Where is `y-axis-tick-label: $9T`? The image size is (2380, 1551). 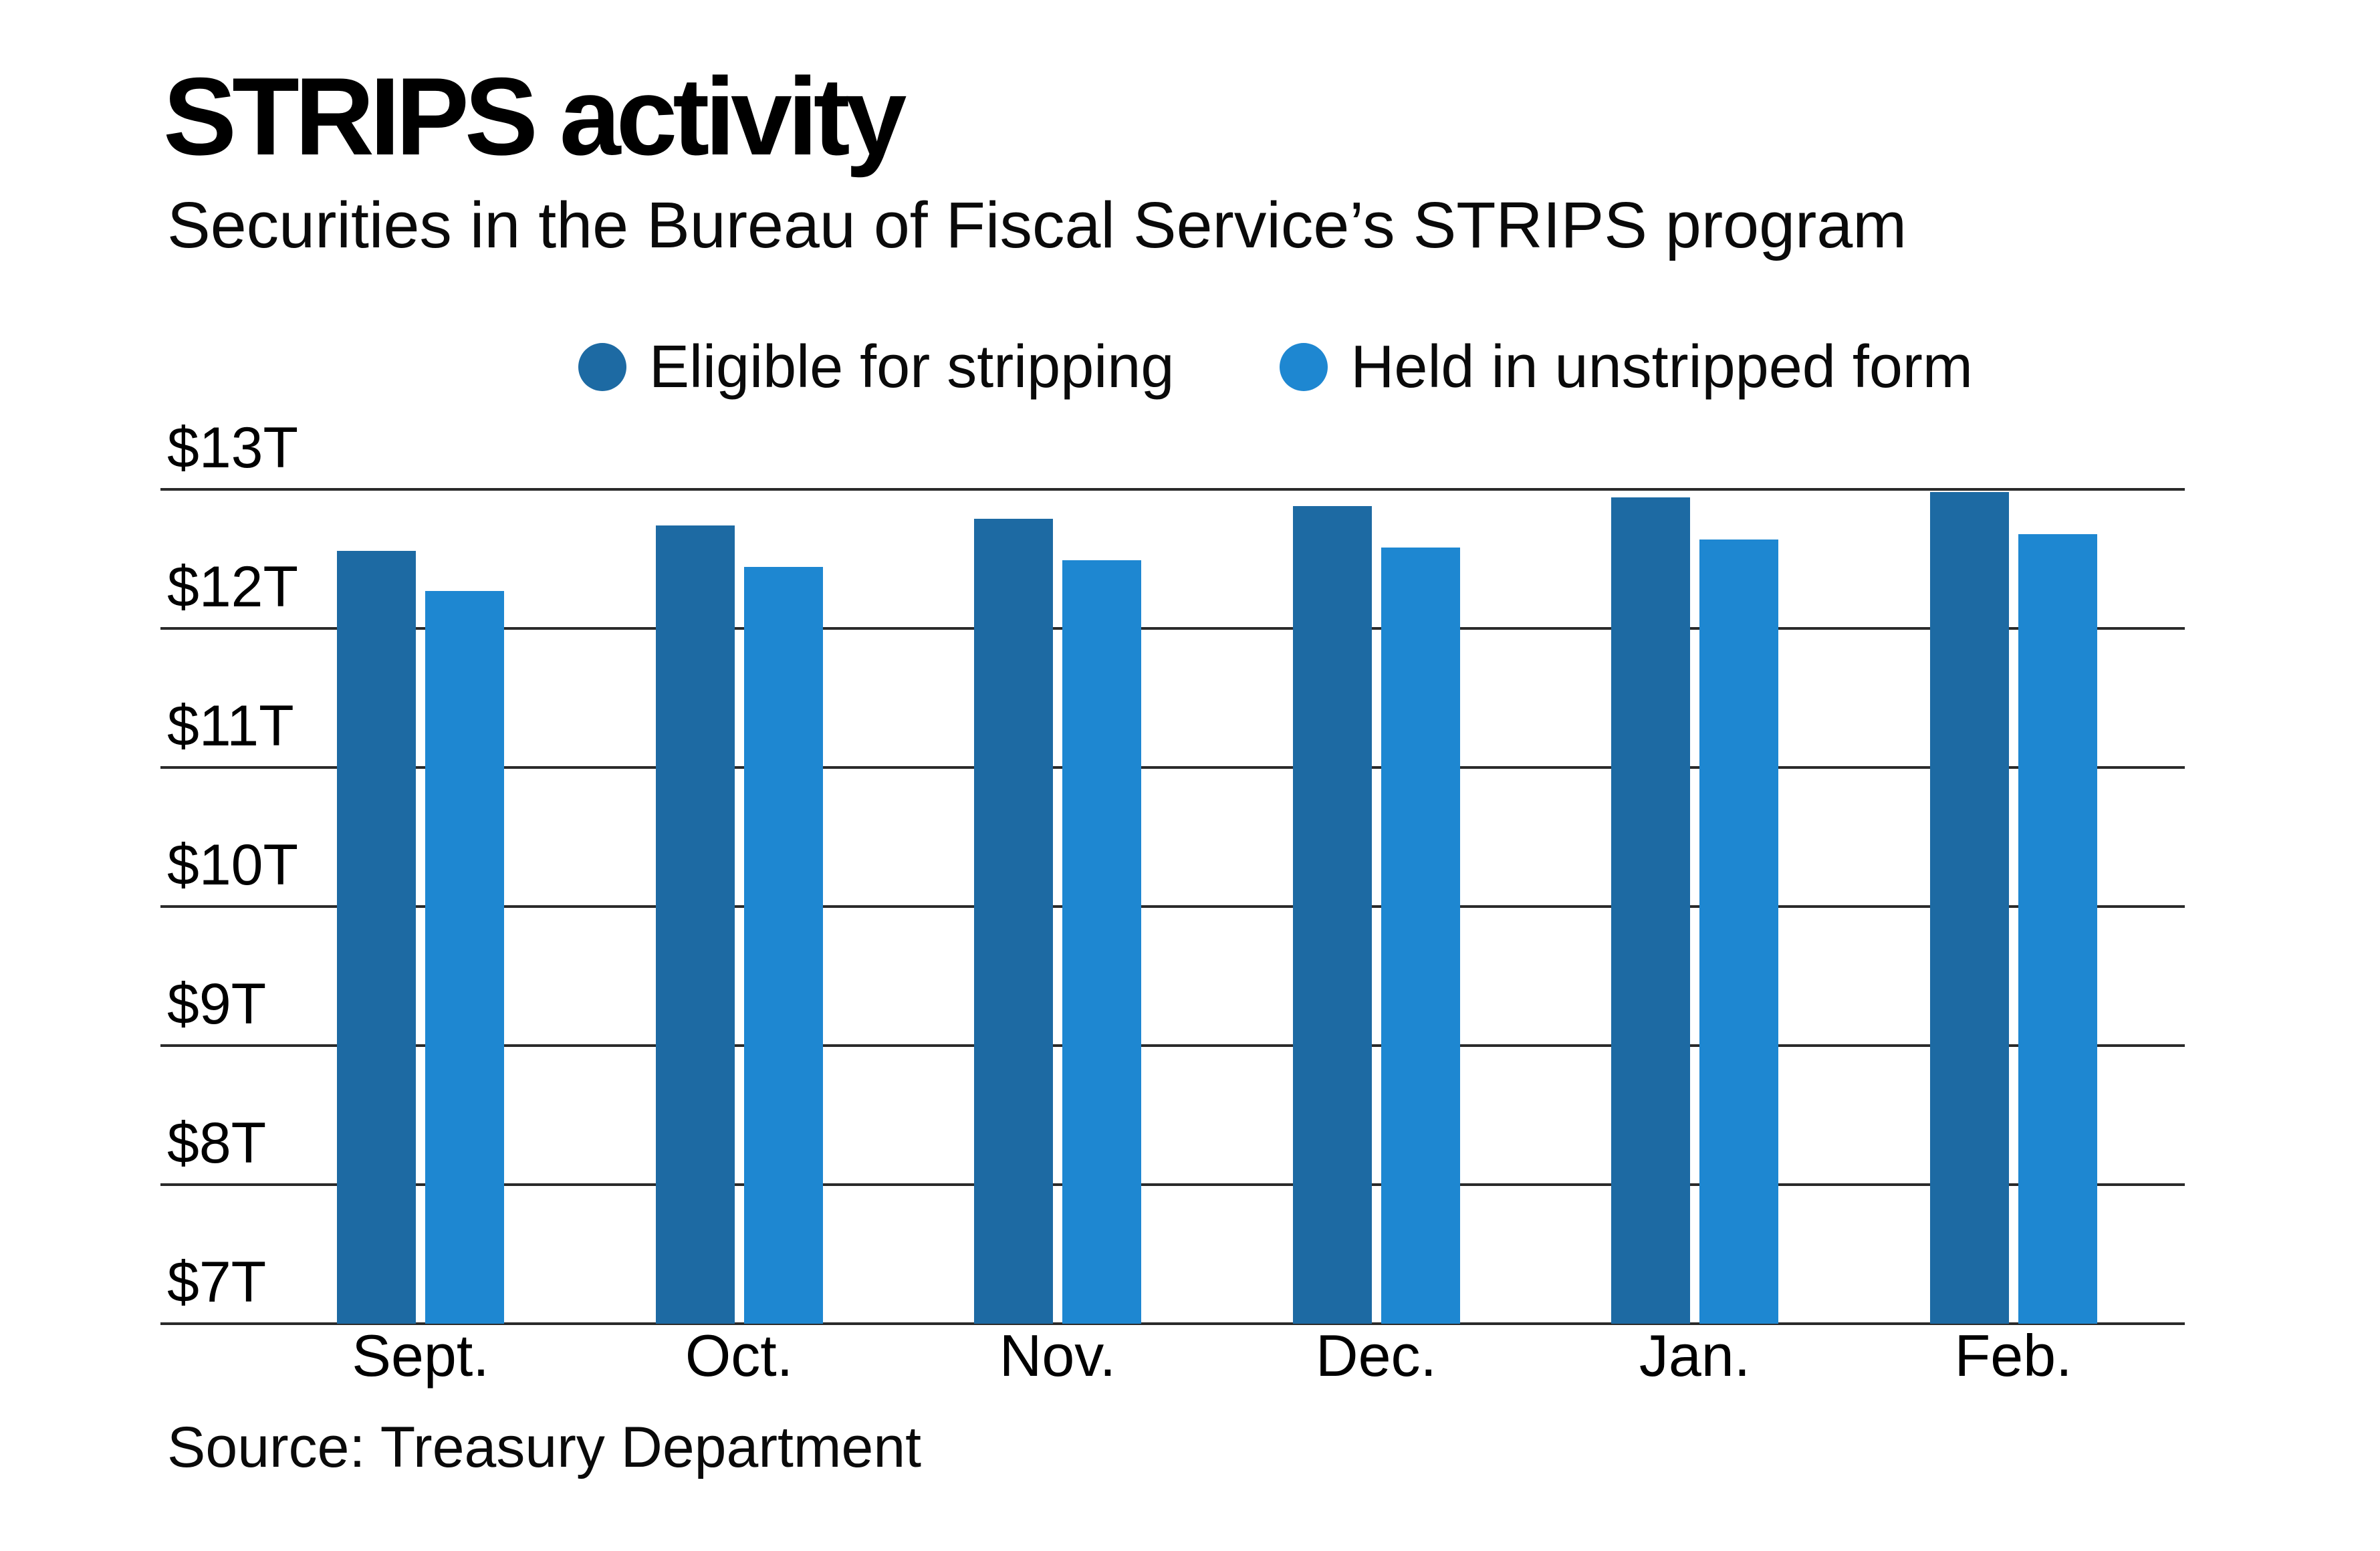
y-axis-tick-label: $9T is located at coordinates (217, 1004).